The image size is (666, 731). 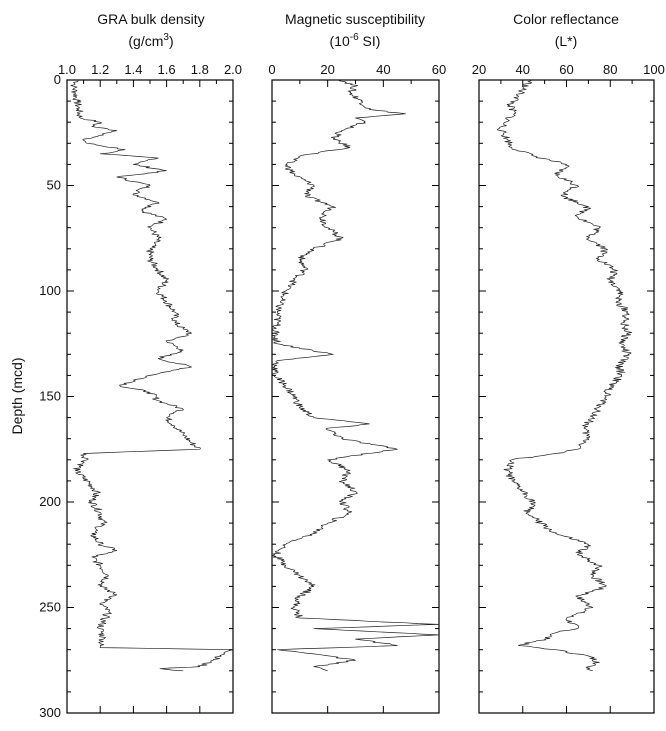 What do you see at coordinates (610, 69) in the screenshot?
I see `x-tick-label: 80` at bounding box center [610, 69].